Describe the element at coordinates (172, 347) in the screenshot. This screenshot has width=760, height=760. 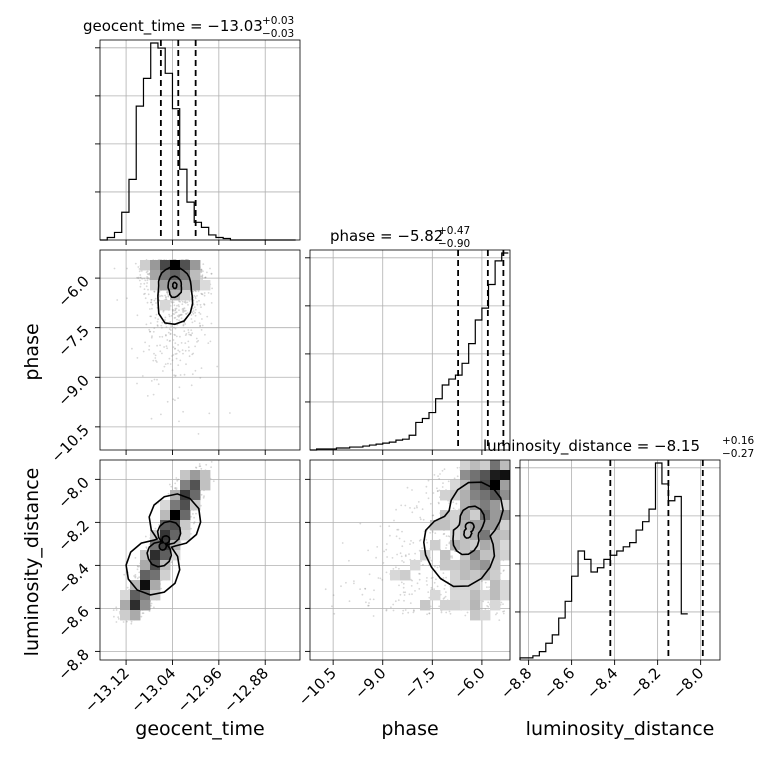
I see `density-geocent_time-phase` at that location.